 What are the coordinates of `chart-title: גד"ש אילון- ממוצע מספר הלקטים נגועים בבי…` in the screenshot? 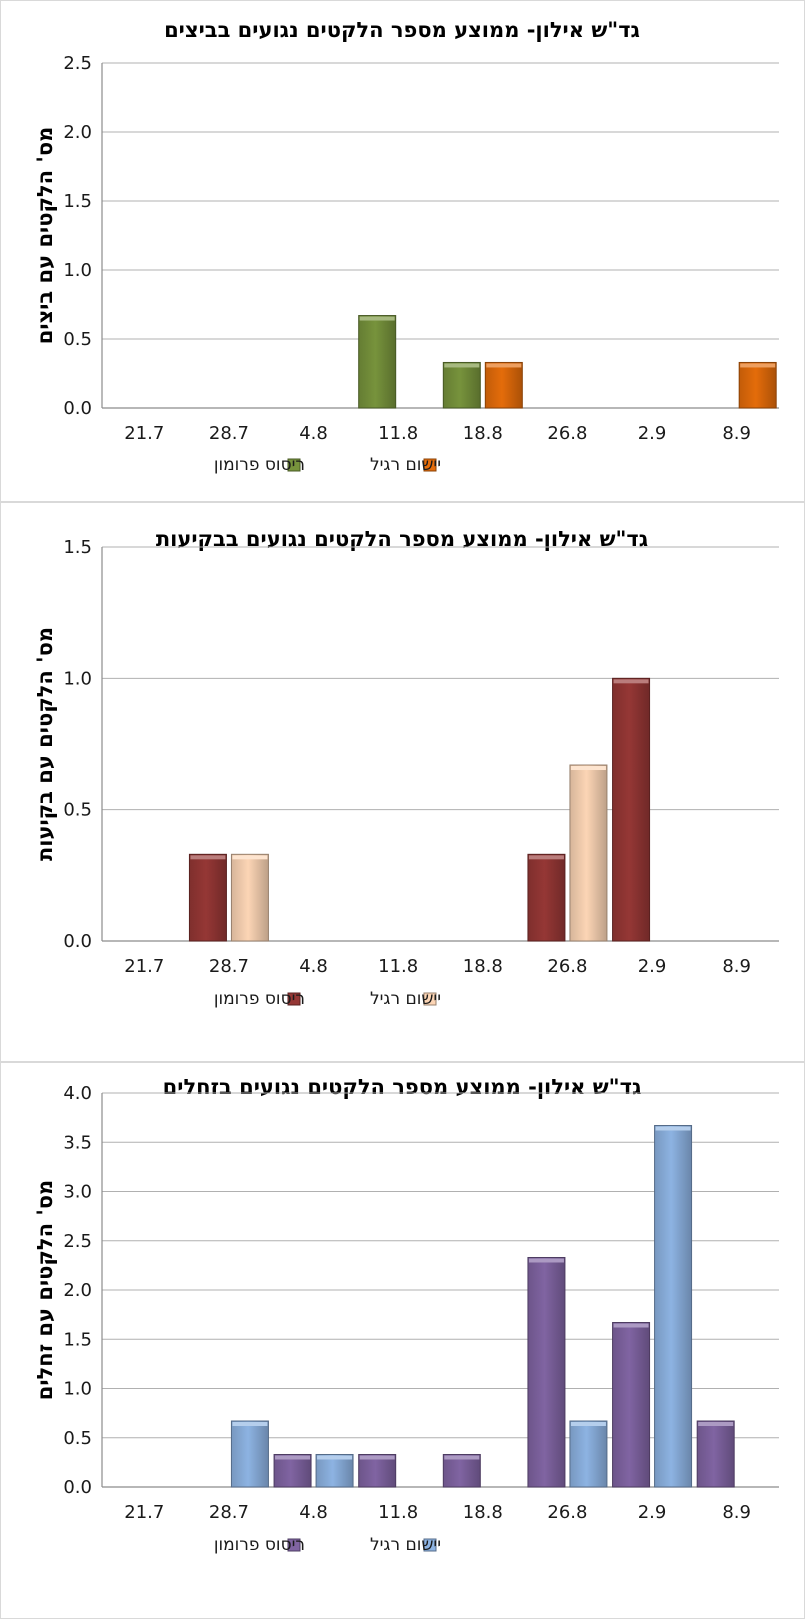 It's located at (402, 30).